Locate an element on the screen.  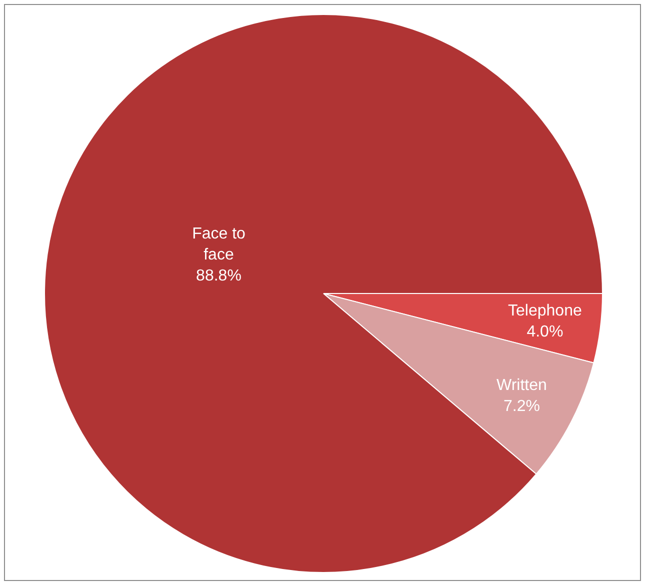
slice-label: Telephone is located at coordinates (545, 311).